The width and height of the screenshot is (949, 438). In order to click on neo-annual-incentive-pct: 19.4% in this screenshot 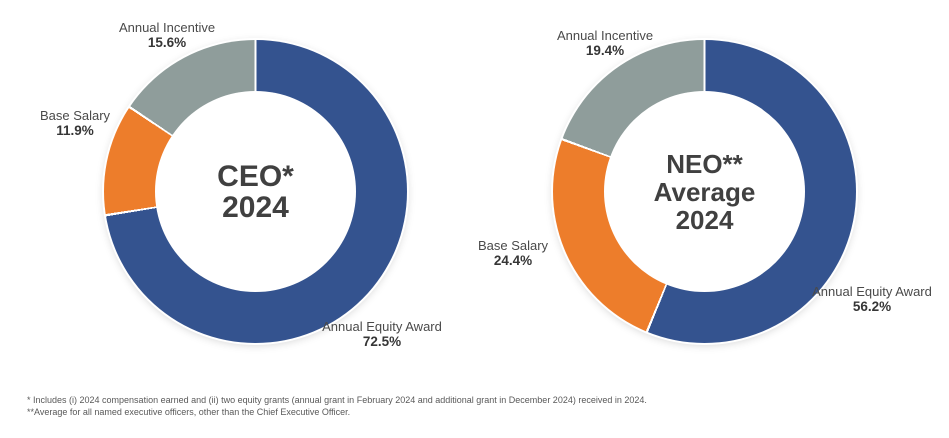, I will do `click(605, 50)`.